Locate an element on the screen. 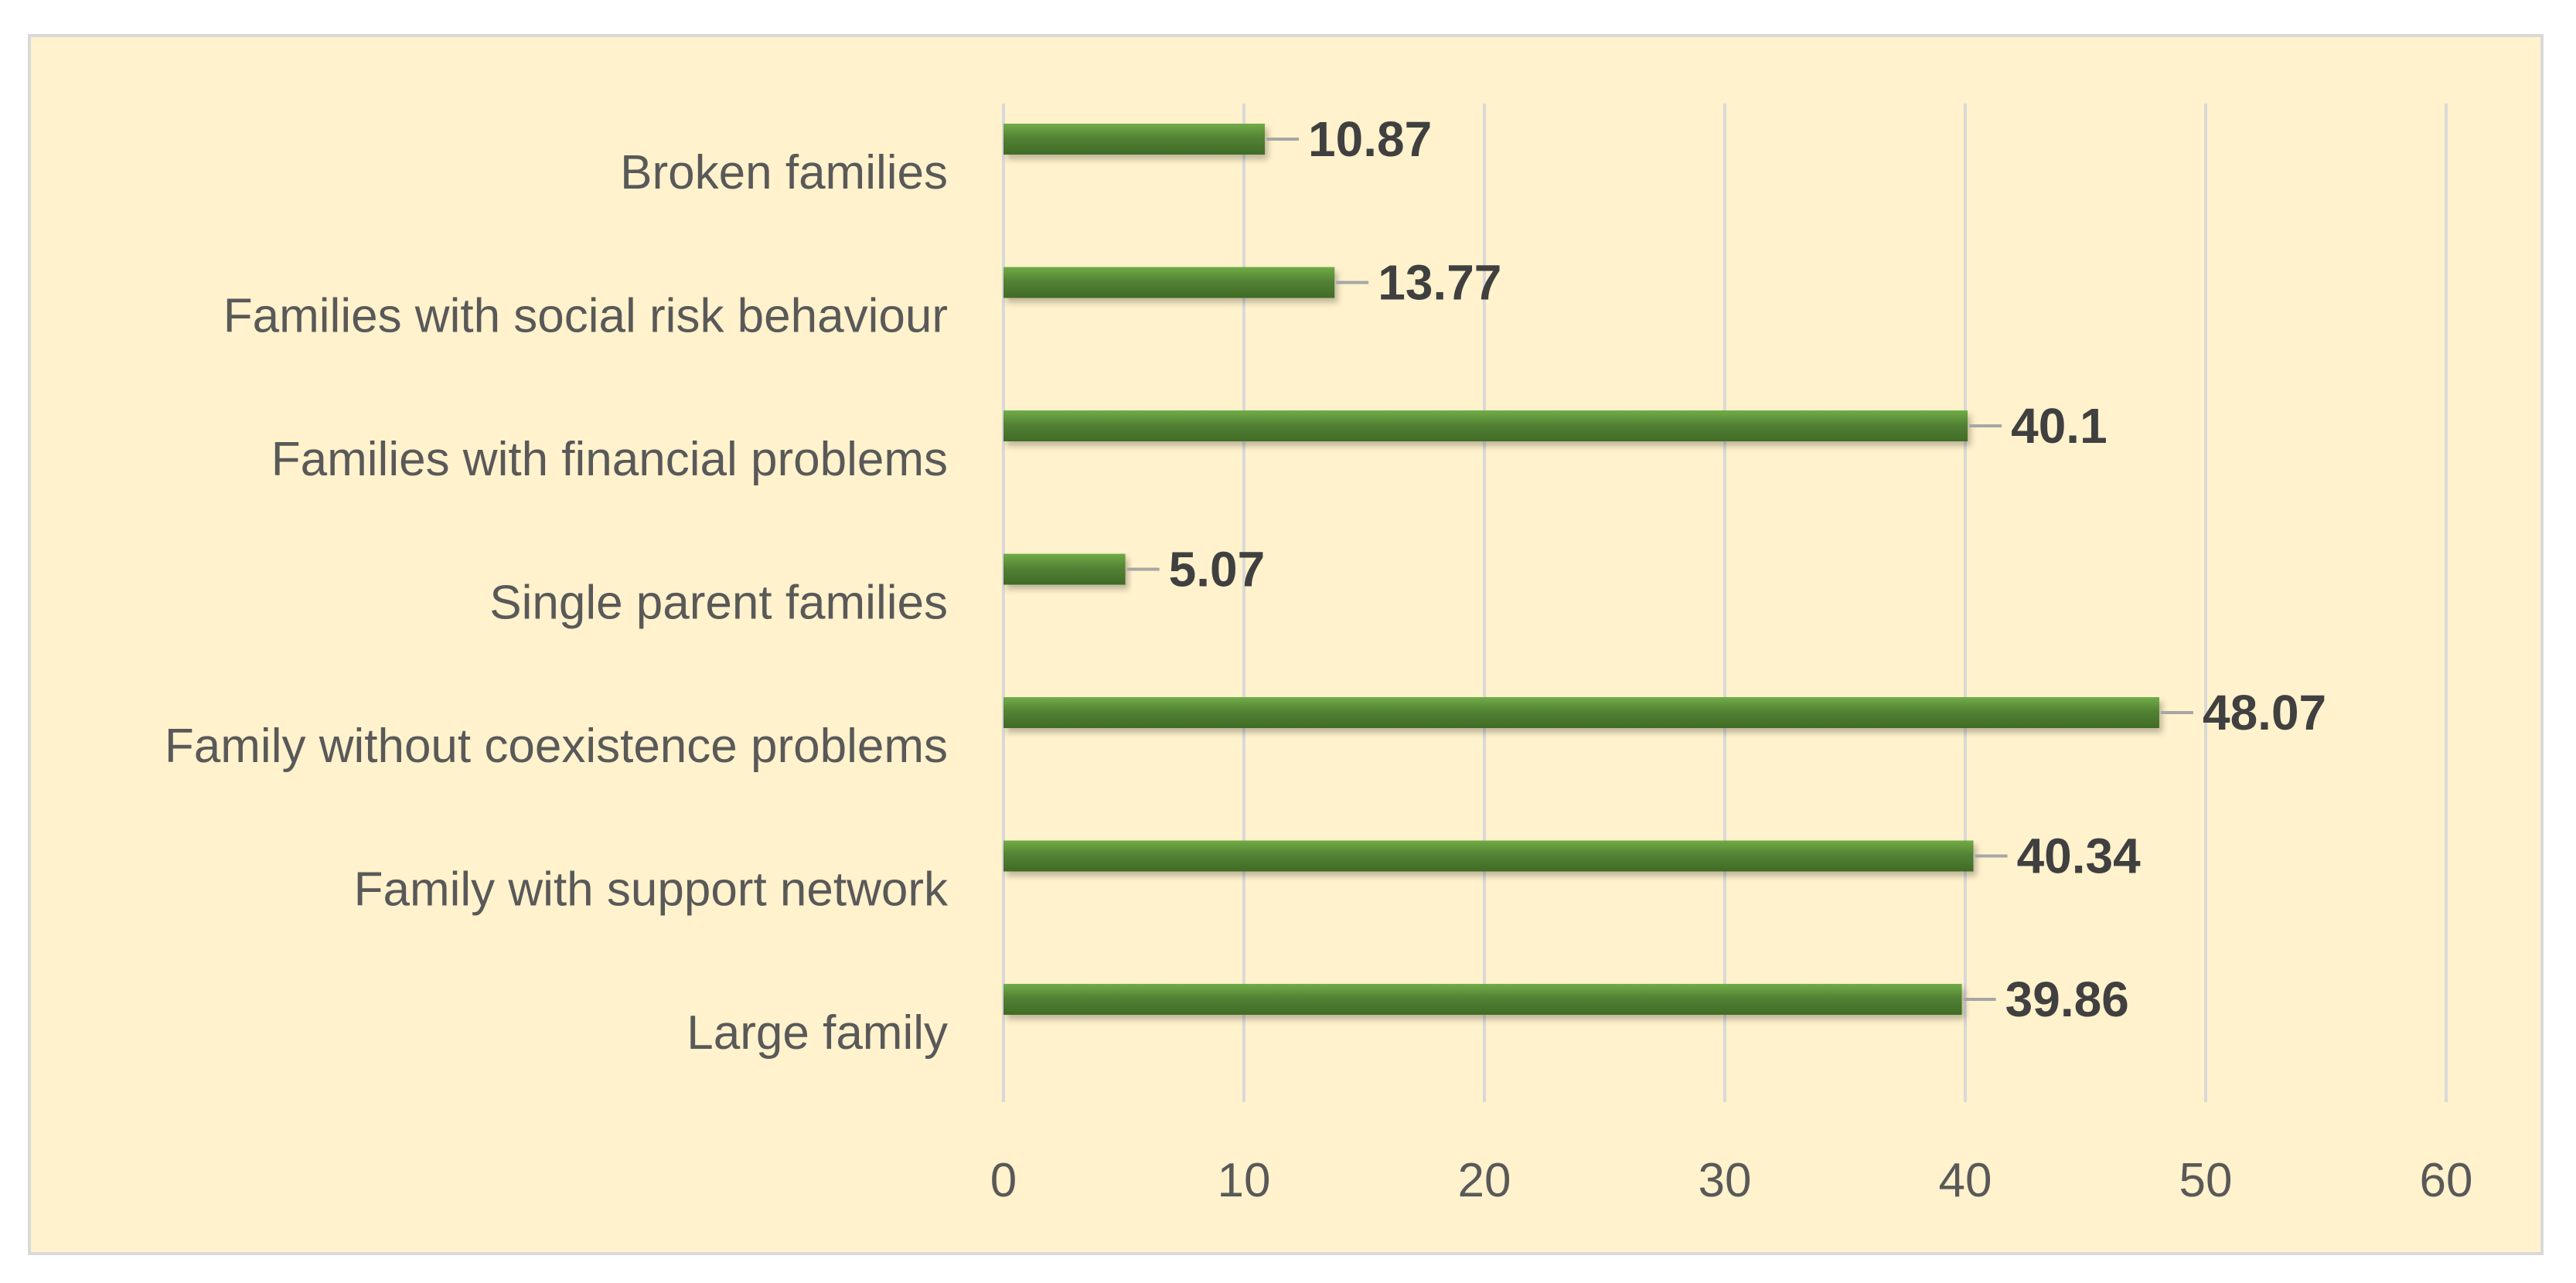 Image resolution: width=2576 pixels, height=1283 pixels. category-label: Single parent families is located at coordinates (718, 603).